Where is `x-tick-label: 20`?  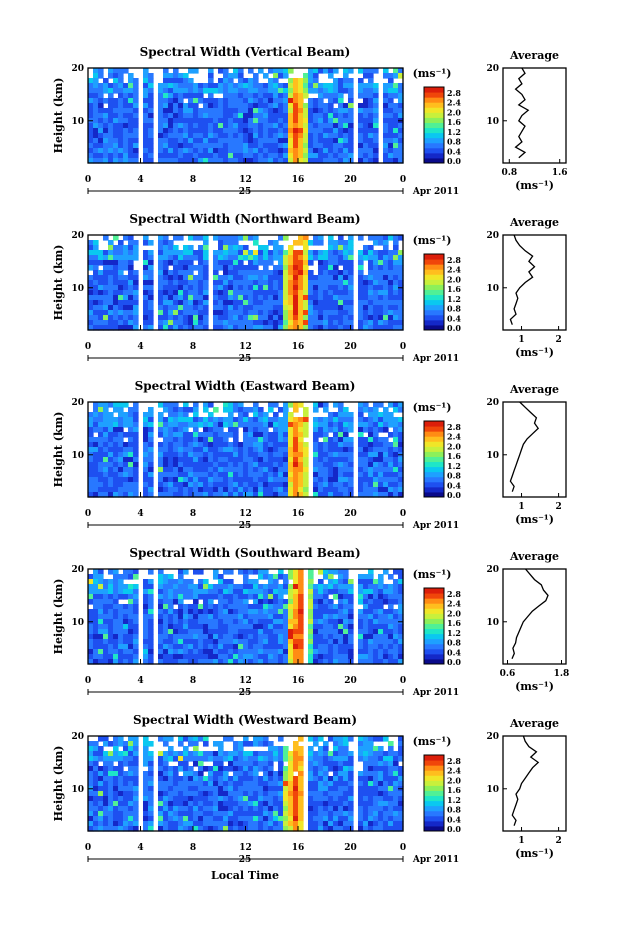
x-tick-label: 20 is located at coordinates (350, 347).